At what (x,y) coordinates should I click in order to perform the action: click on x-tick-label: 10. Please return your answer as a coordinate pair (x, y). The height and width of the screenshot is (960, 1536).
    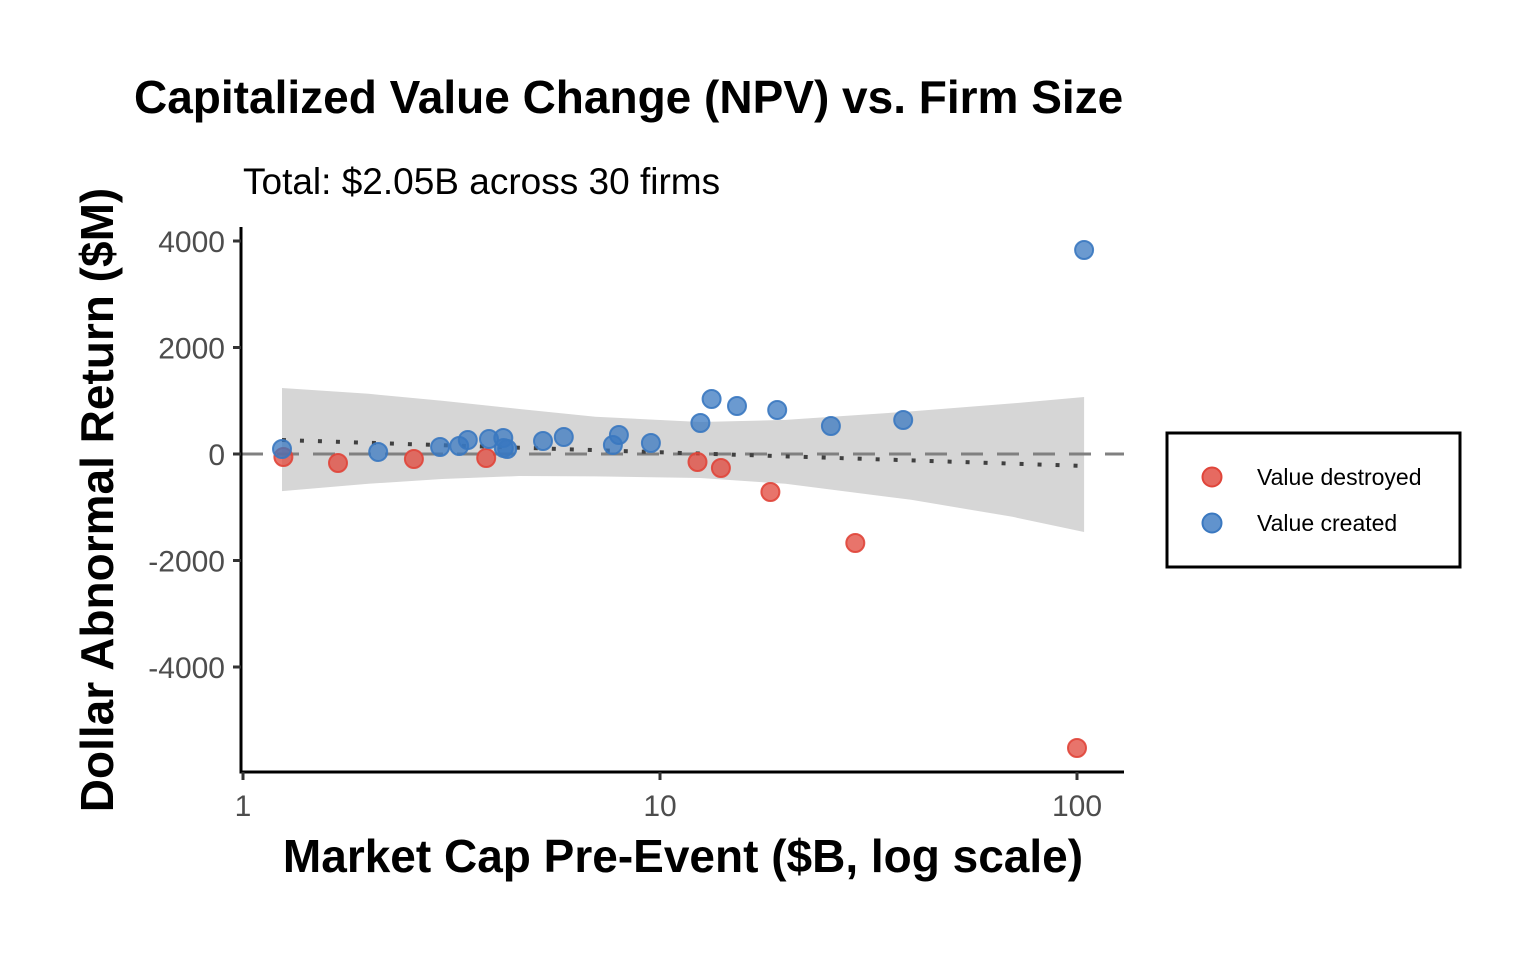
    Looking at the image, I should click on (659, 806).